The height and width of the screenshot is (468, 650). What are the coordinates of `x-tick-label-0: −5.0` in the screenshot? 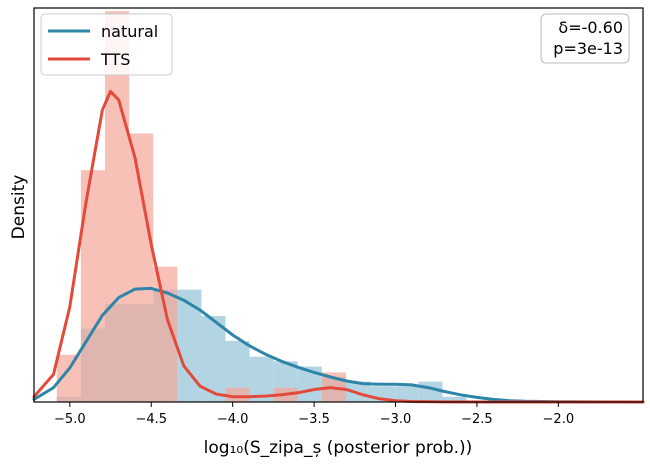 It's located at (70, 419).